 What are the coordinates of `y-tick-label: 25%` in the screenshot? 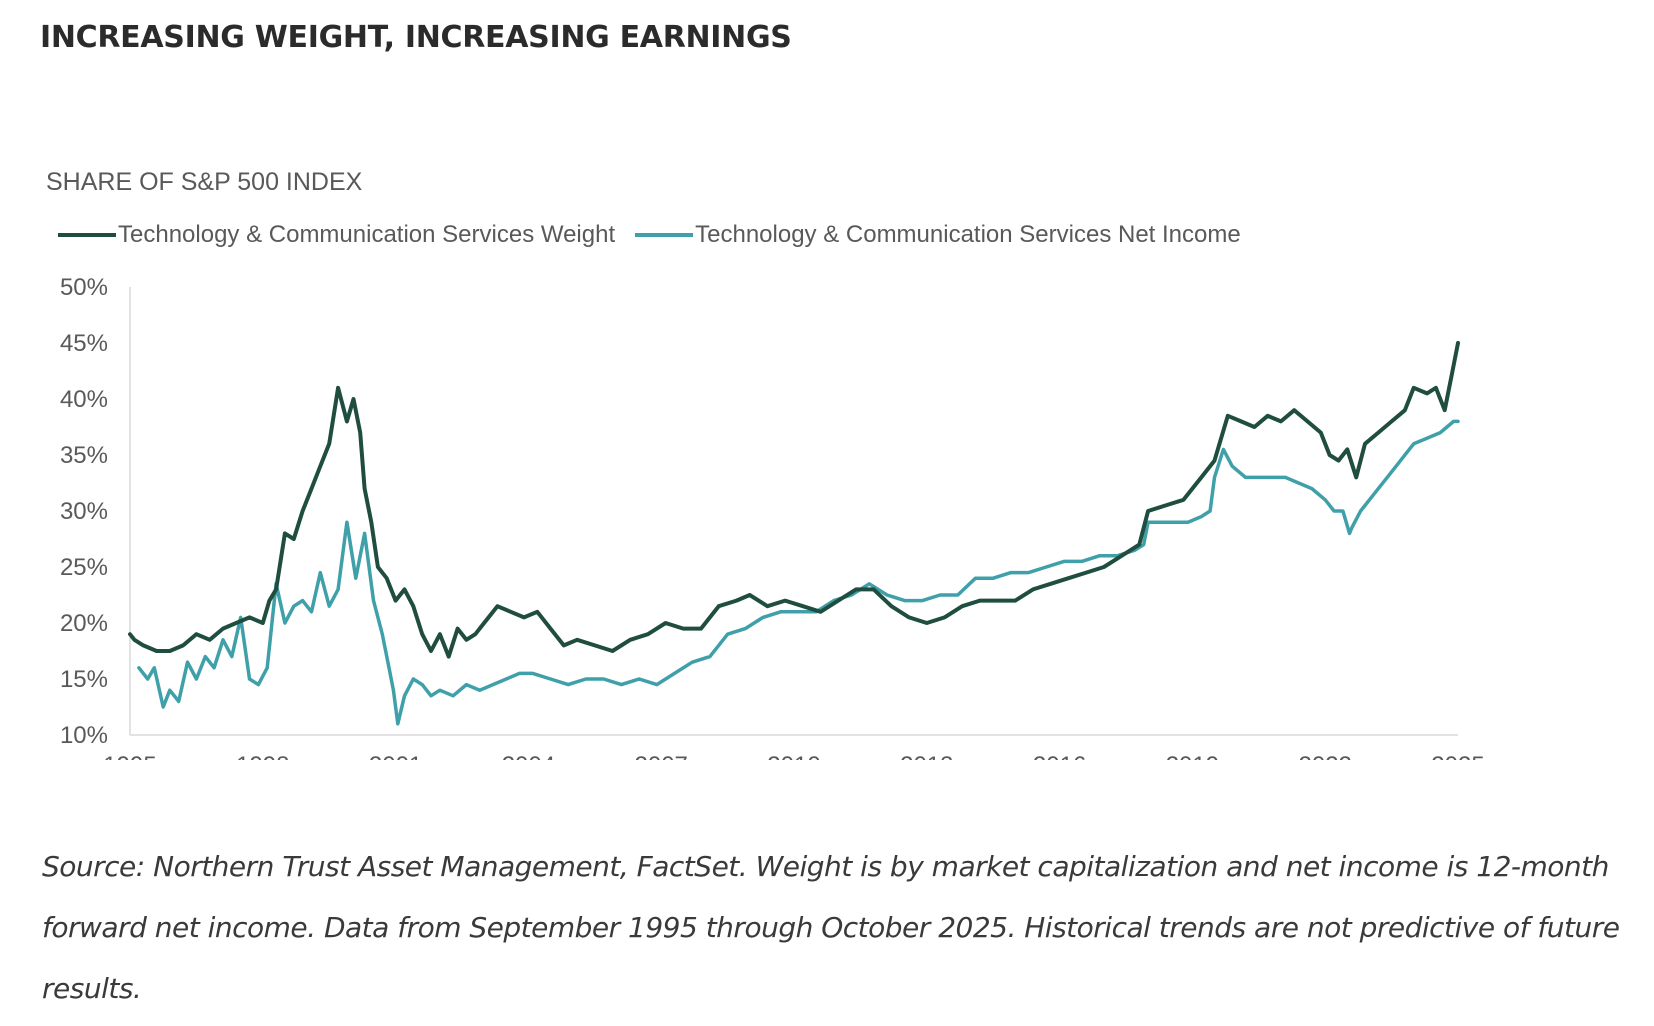 It's located at (84, 567).